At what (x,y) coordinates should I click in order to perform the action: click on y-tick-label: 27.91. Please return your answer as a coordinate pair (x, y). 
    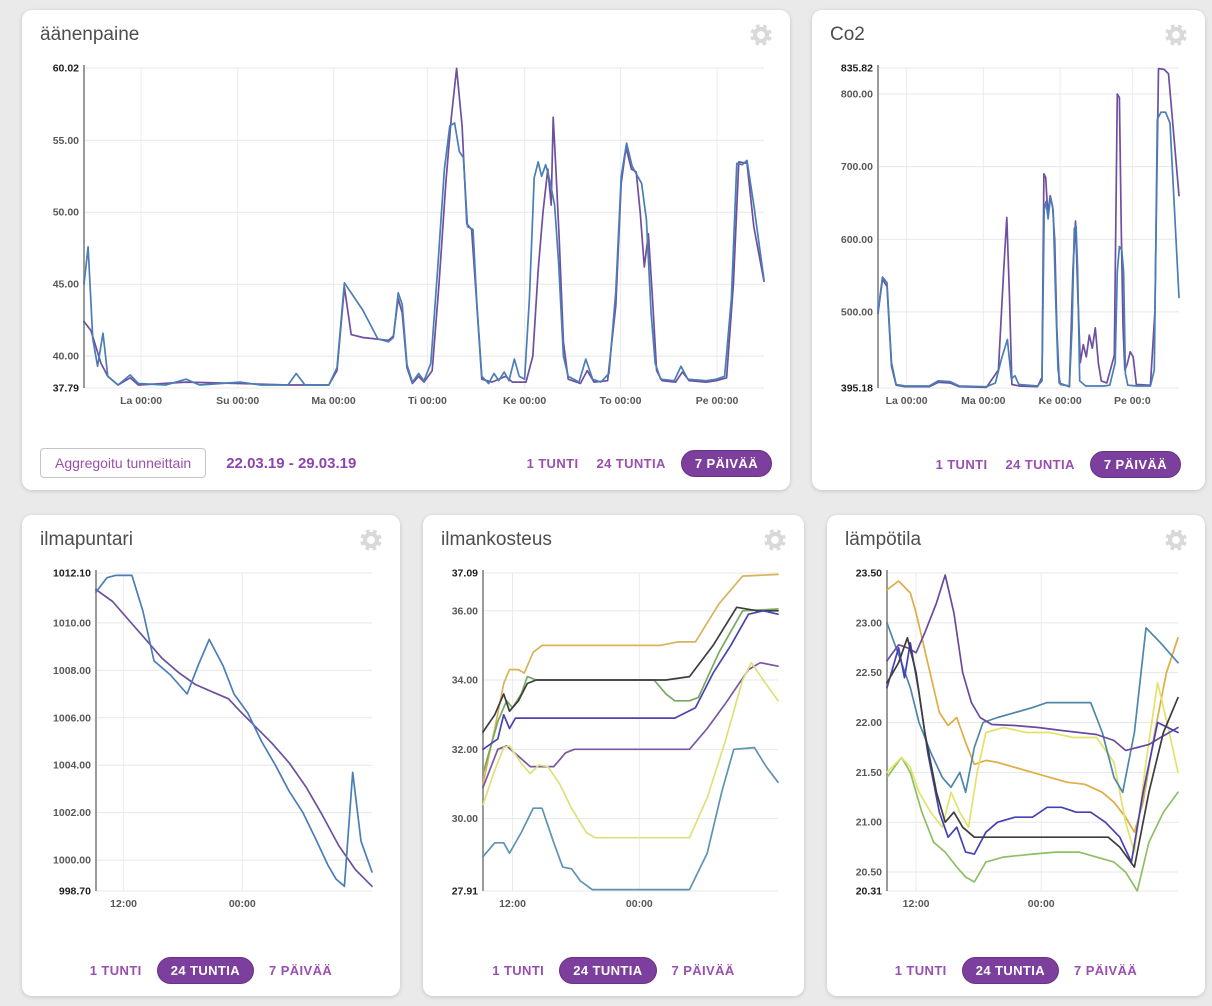
    Looking at the image, I should click on (465, 892).